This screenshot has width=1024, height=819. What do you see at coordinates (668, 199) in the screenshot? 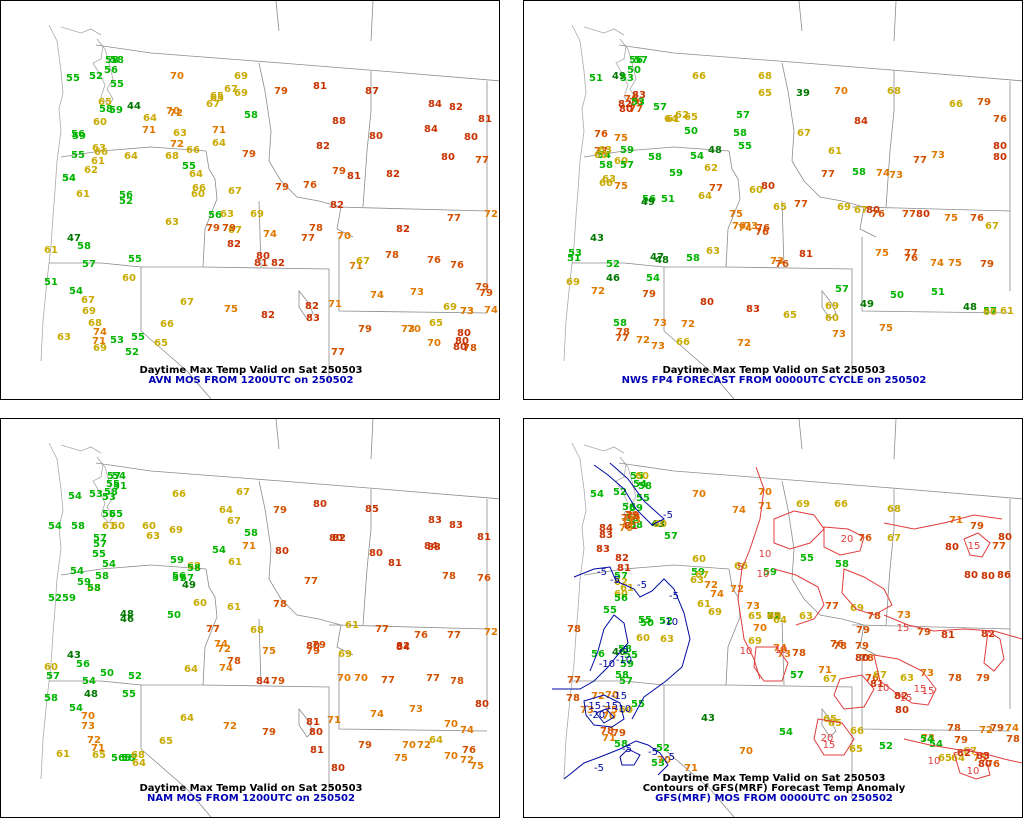
I see `station-temp: 51` at bounding box center [668, 199].